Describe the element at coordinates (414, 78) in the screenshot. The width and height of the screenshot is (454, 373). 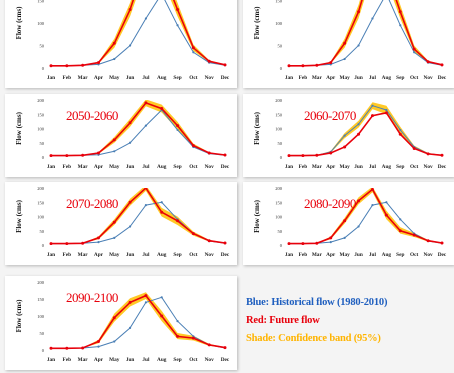
I see `x-tick-label: Oct` at that location.